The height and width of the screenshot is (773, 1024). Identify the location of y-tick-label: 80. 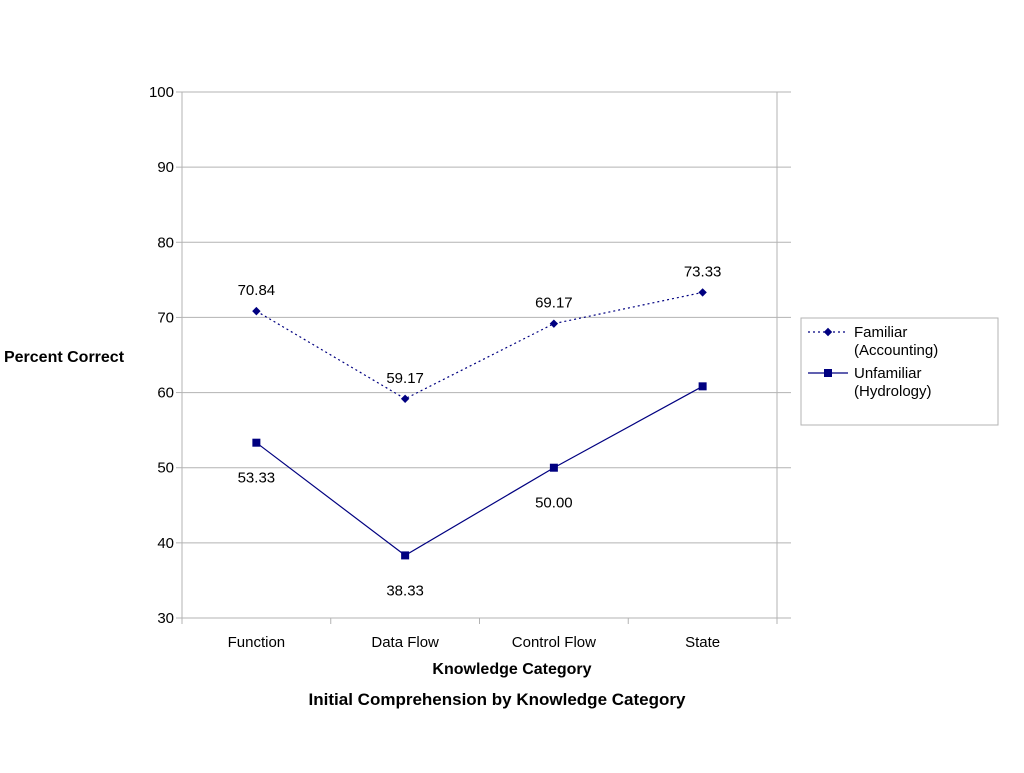
(165, 242).